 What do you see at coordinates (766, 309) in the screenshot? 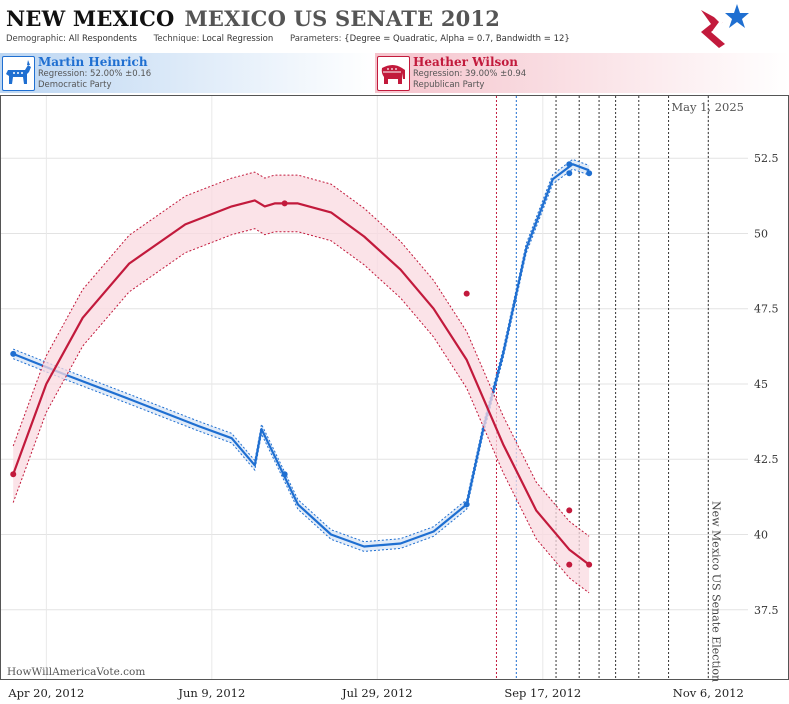
I see `y-tick-label: 47.5` at bounding box center [766, 309].